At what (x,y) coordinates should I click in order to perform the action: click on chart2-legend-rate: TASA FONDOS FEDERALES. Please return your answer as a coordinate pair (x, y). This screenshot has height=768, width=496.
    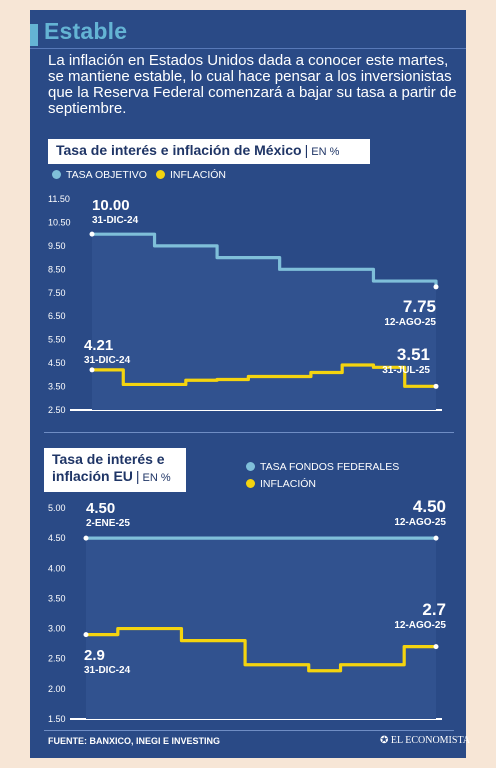
    Looking at the image, I should click on (322, 467).